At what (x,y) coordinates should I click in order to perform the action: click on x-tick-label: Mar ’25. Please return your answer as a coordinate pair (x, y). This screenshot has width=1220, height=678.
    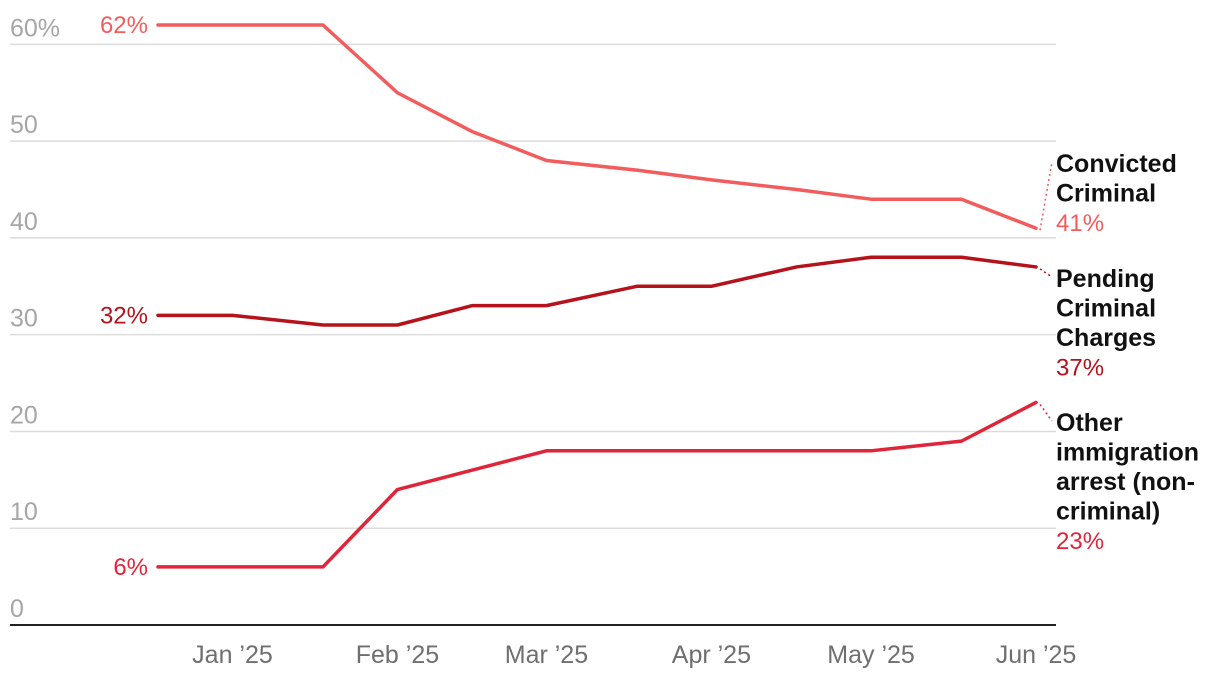
    Looking at the image, I should click on (546, 655).